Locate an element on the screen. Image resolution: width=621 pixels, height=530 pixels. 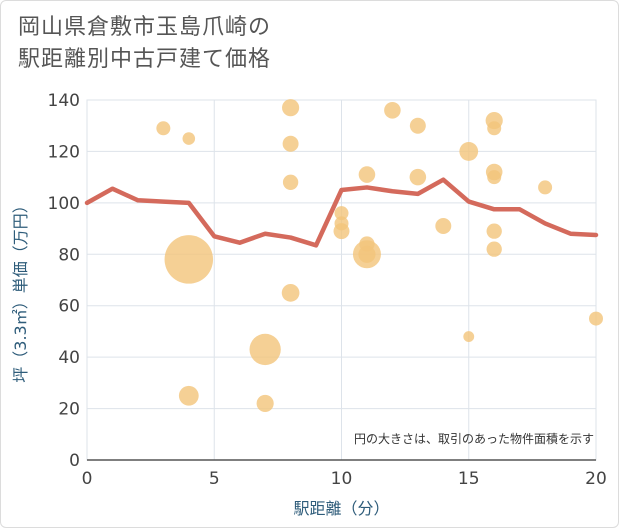
x-tick-label: 15 is located at coordinates (469, 479).